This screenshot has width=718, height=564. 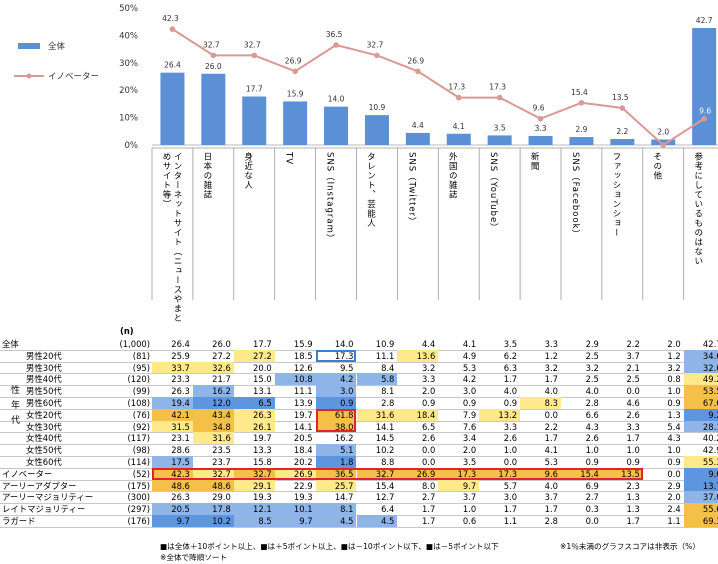 What do you see at coordinates (592, 509) in the screenshot?
I see `table-cell: 0.3` at bounding box center [592, 509].